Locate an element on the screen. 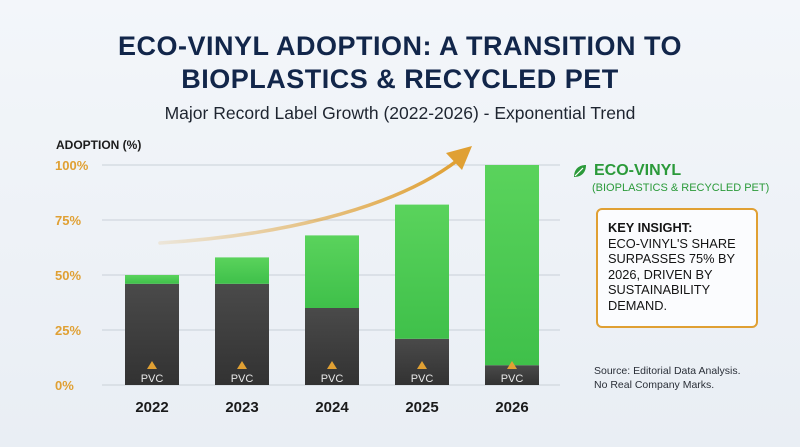 Image resolution: width=800 pixels, height=447 pixels. bar-eco-vinyl-2024 is located at coordinates (332, 271).